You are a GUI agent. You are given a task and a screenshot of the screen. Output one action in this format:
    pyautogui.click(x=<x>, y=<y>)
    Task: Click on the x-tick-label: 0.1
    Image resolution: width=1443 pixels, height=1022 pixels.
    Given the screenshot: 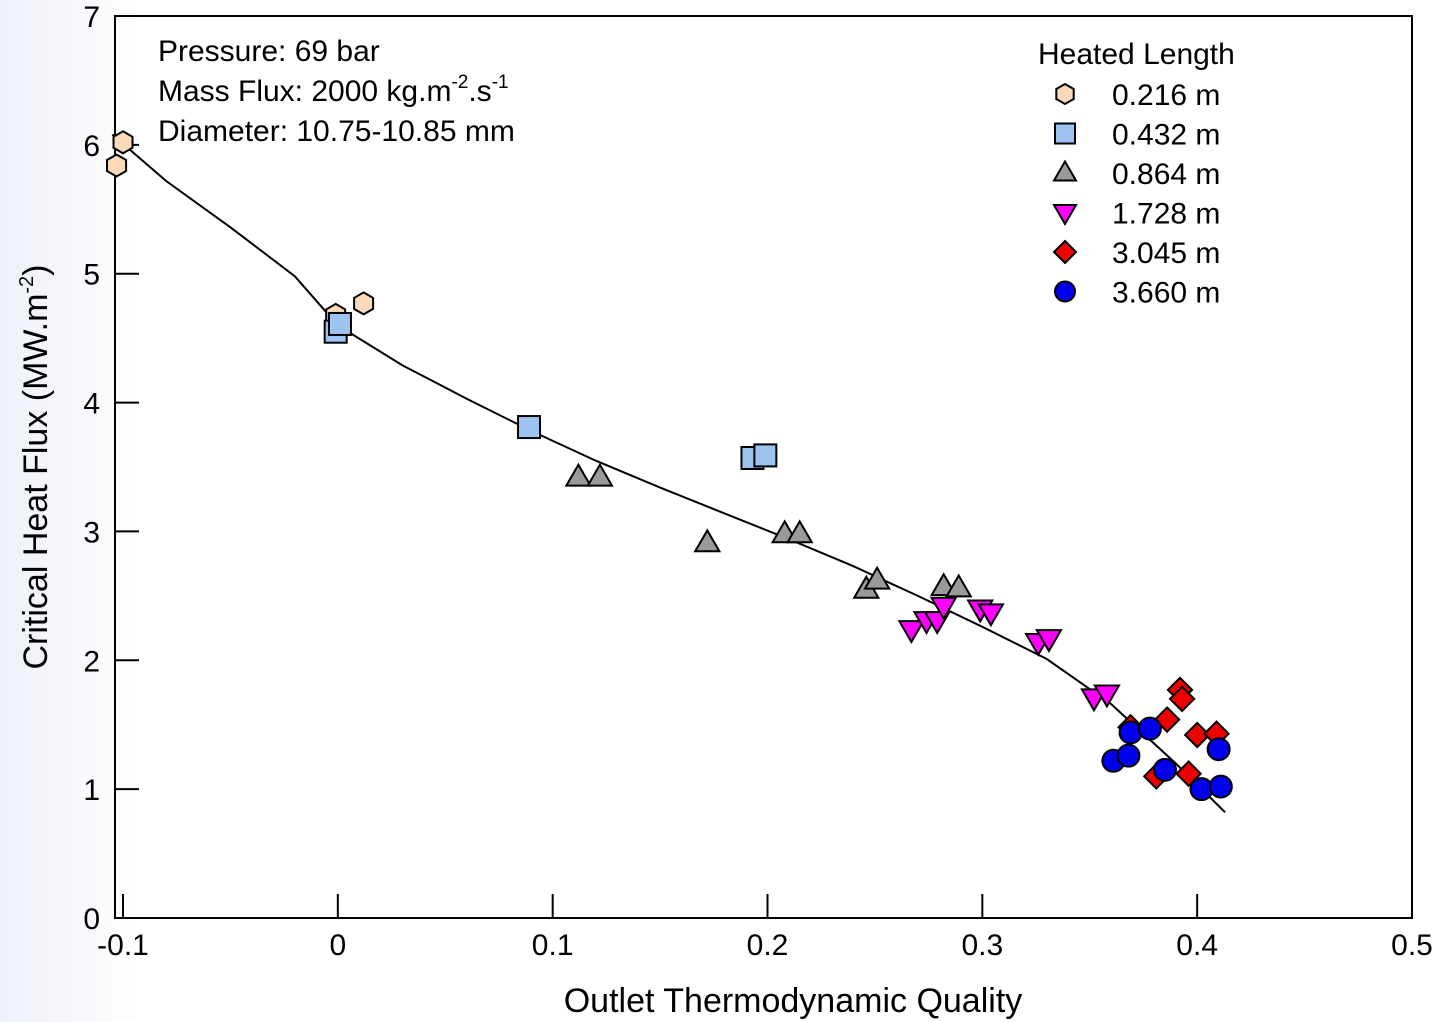 What is the action you would take?
    pyautogui.click(x=553, y=945)
    